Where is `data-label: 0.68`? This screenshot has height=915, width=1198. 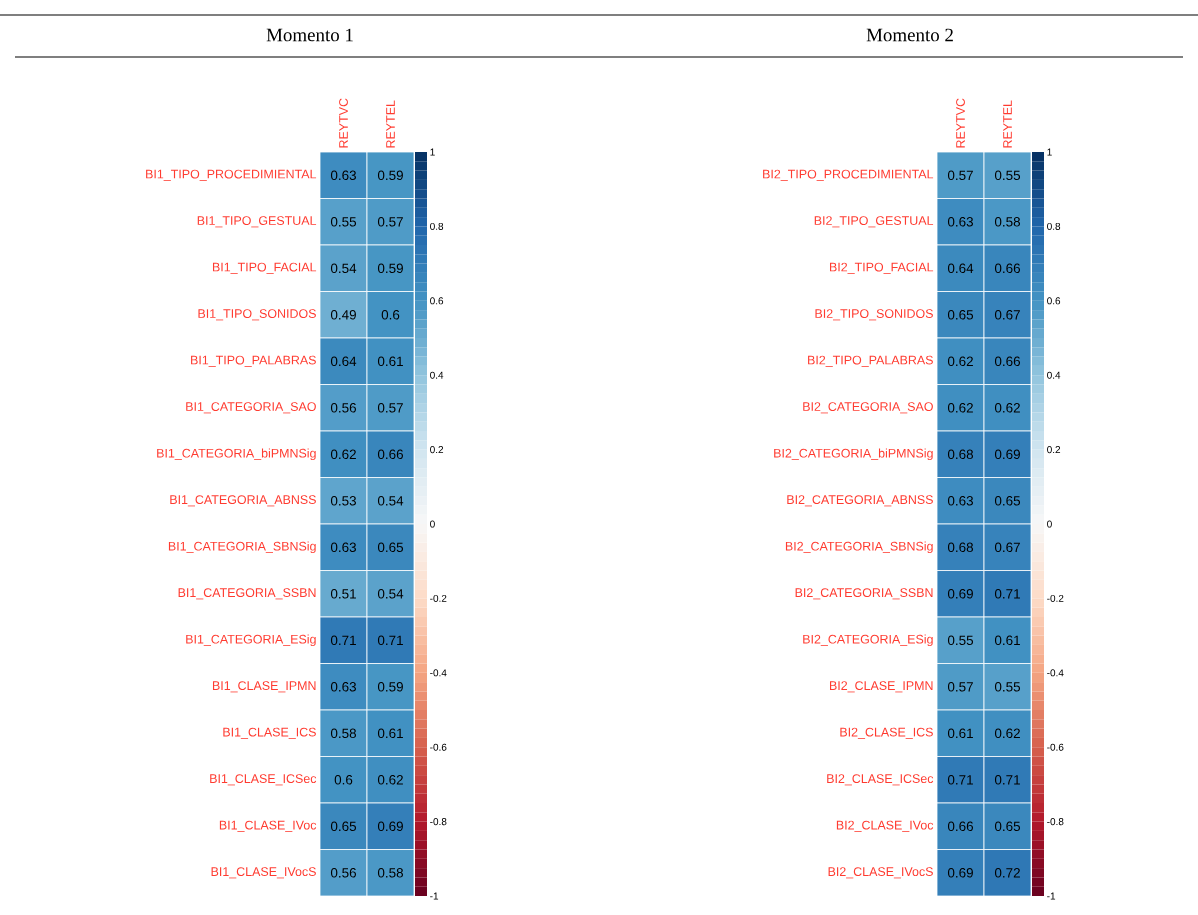
data-label: 0.68 is located at coordinates (960, 454).